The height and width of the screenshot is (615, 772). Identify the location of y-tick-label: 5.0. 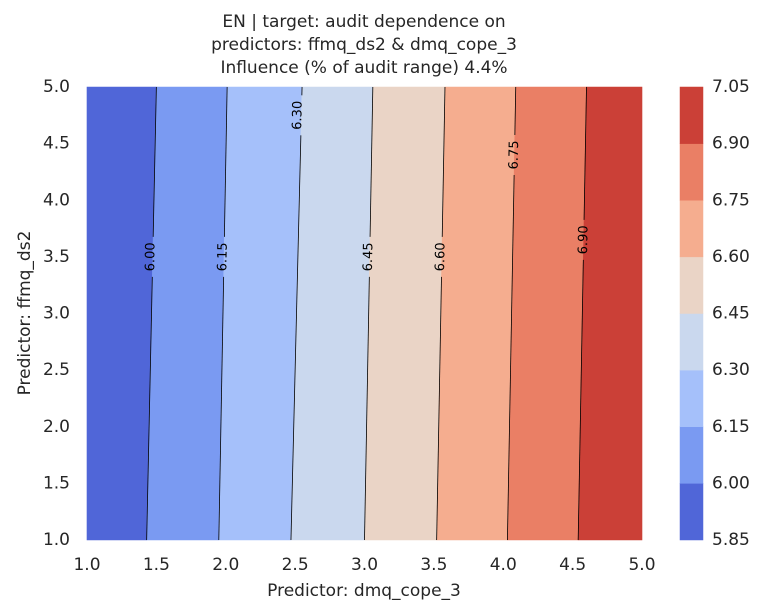
(56, 87).